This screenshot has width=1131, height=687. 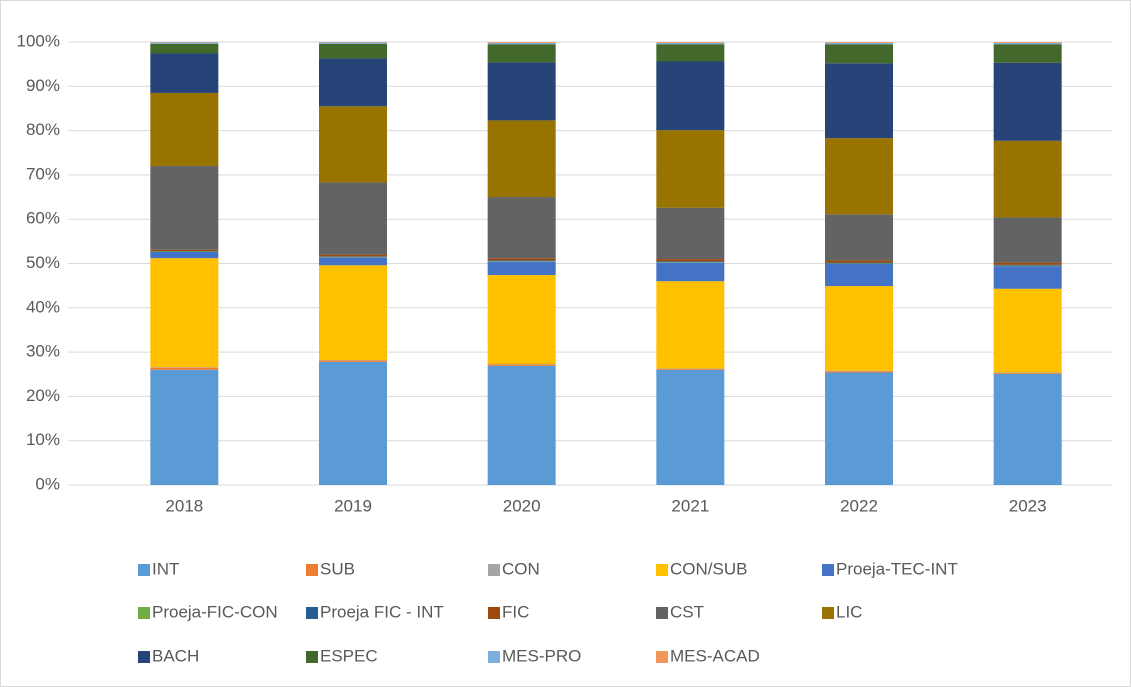 What do you see at coordinates (521, 568) in the screenshot?
I see `legend-label: CON` at bounding box center [521, 568].